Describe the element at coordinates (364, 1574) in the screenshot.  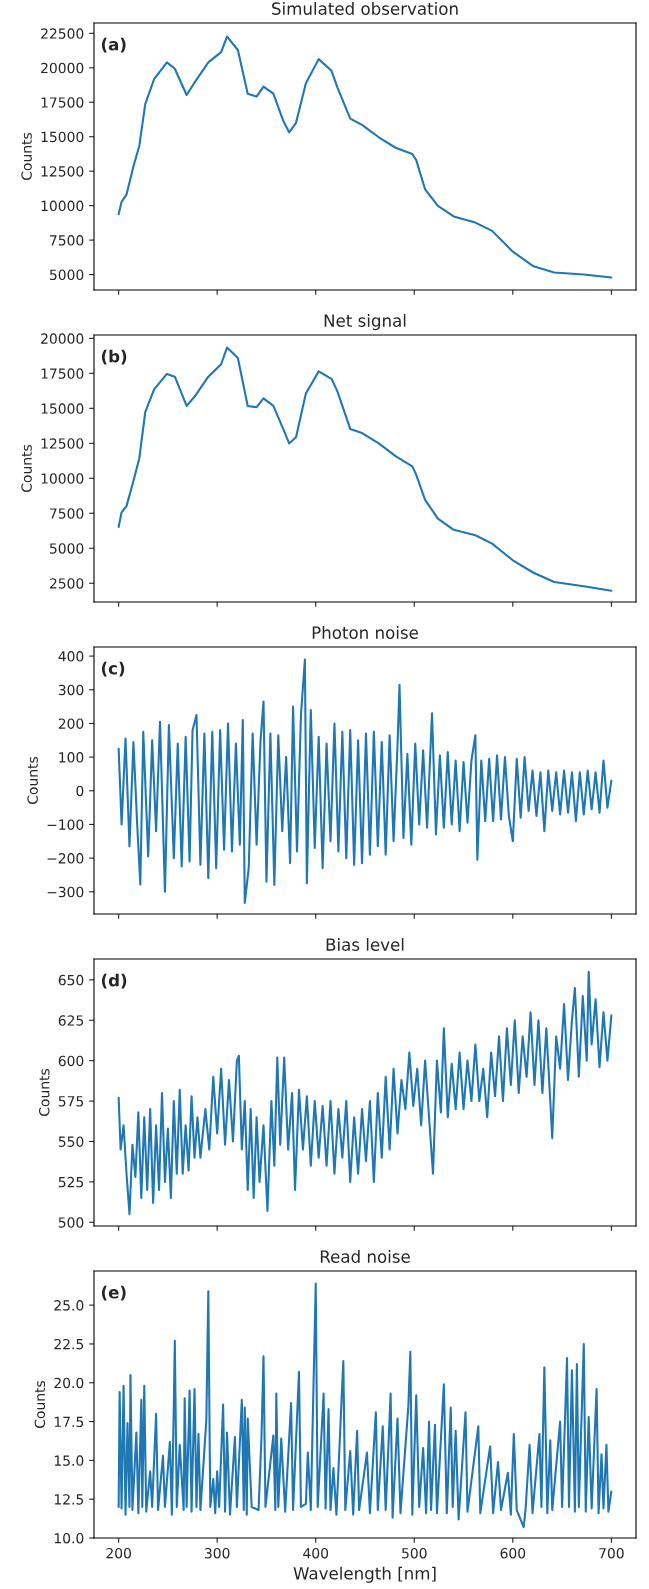
I see `x-axis-title: Wavelength [nm]` at that location.